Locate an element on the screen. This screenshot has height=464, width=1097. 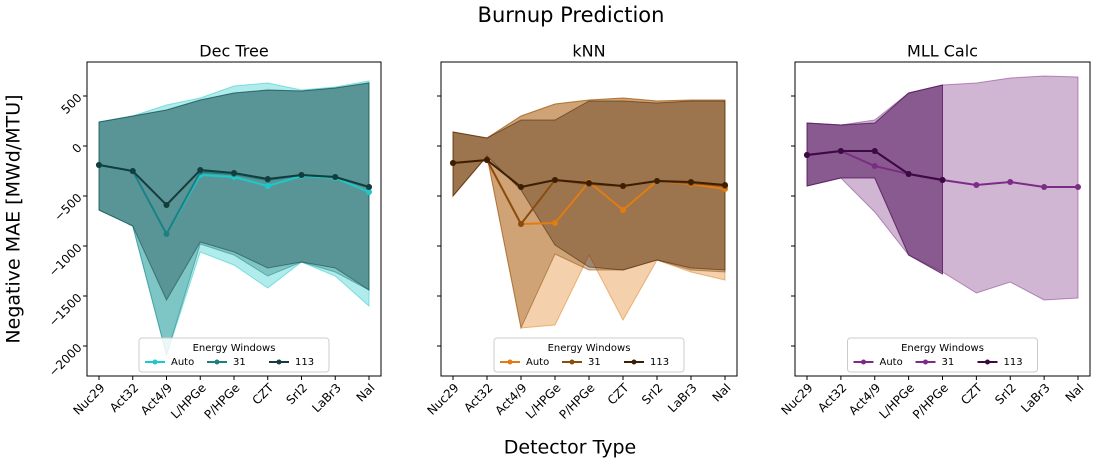
y-tick-label: 500 is located at coordinates (71, 104).